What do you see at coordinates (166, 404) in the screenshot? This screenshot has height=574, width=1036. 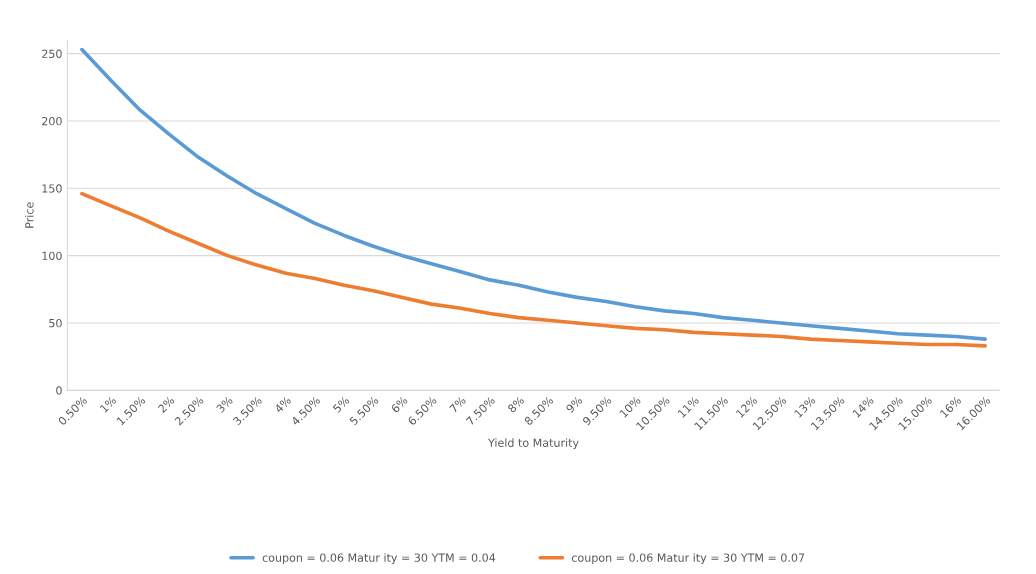 I see `x-tick-label: 2%` at bounding box center [166, 404].